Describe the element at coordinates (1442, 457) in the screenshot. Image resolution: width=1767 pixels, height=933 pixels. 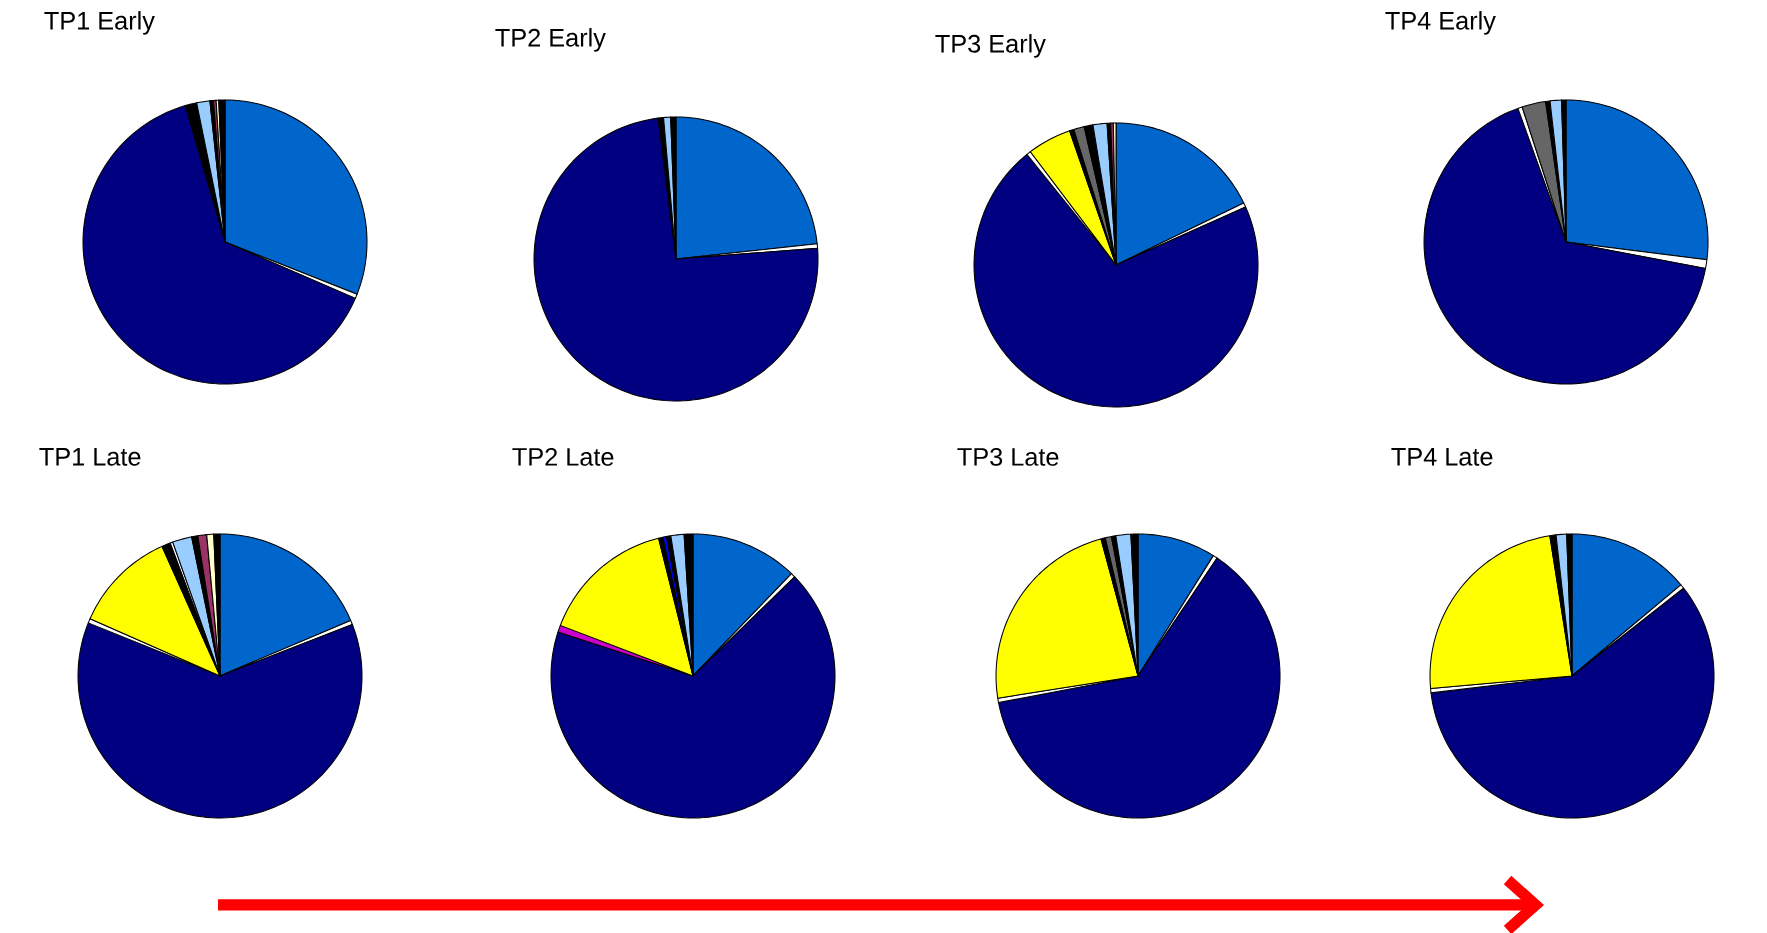
I see `chart-title: TP4 Late` at that location.